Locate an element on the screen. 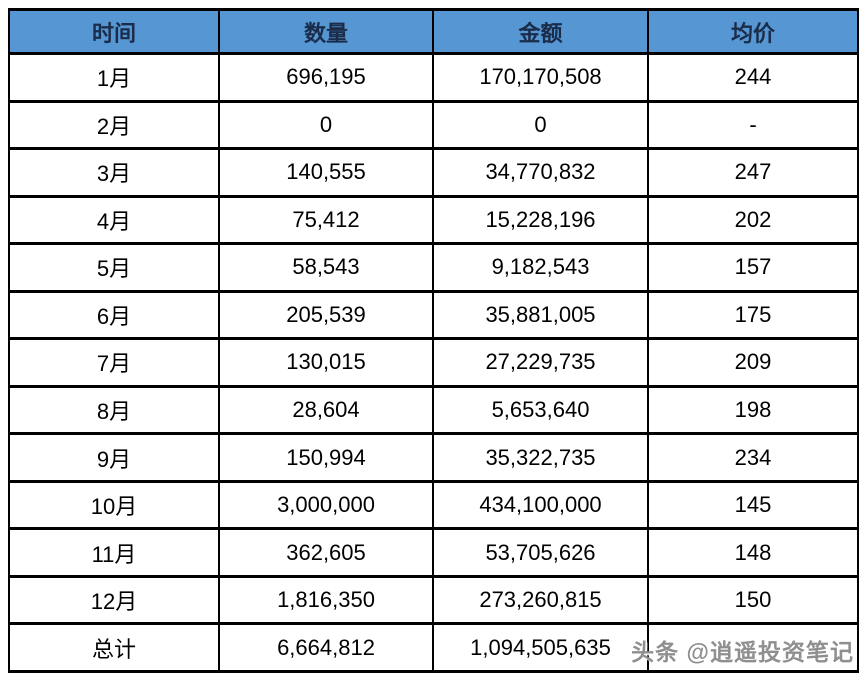 The image size is (864, 680). table-row: 10月 3,000,000 434,100,000 145 is located at coordinates (433, 505).